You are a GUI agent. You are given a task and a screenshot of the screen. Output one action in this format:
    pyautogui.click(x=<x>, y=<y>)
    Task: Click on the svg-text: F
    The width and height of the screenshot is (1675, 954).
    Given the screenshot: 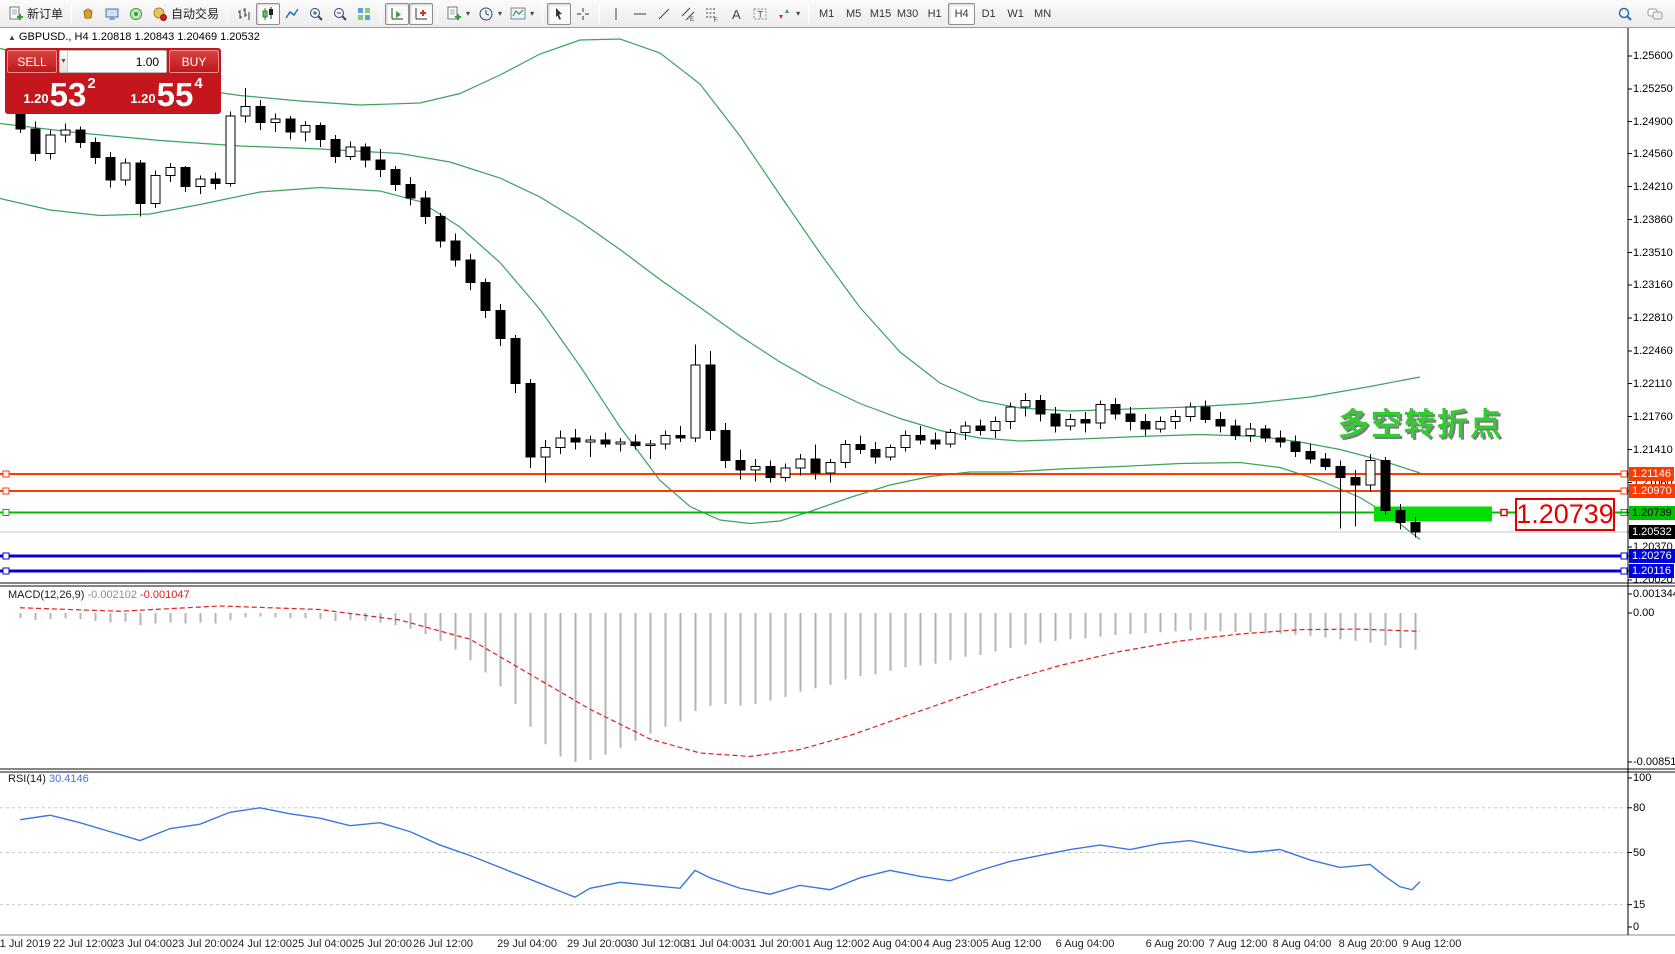 What is the action you would take?
    pyautogui.click(x=716, y=20)
    